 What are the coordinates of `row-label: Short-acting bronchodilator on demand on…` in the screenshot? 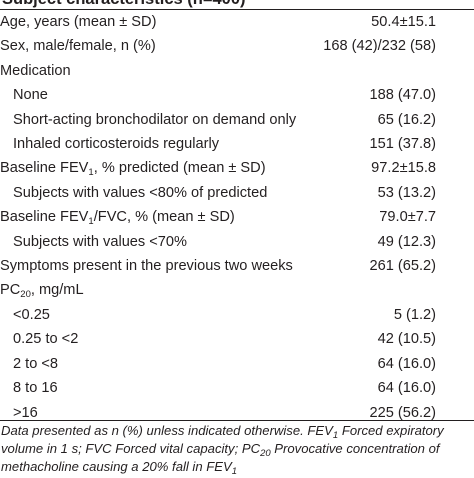 It's located at (157, 120).